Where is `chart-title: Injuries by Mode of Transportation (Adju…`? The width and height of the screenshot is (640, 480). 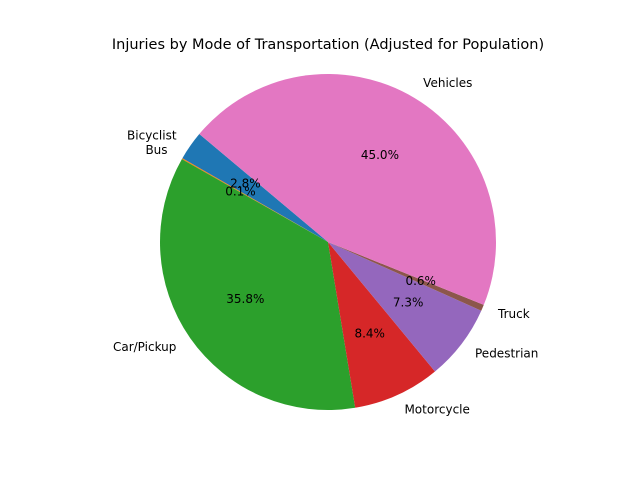
chart-title: Injuries by Mode of Transportation (Adju… is located at coordinates (328, 45).